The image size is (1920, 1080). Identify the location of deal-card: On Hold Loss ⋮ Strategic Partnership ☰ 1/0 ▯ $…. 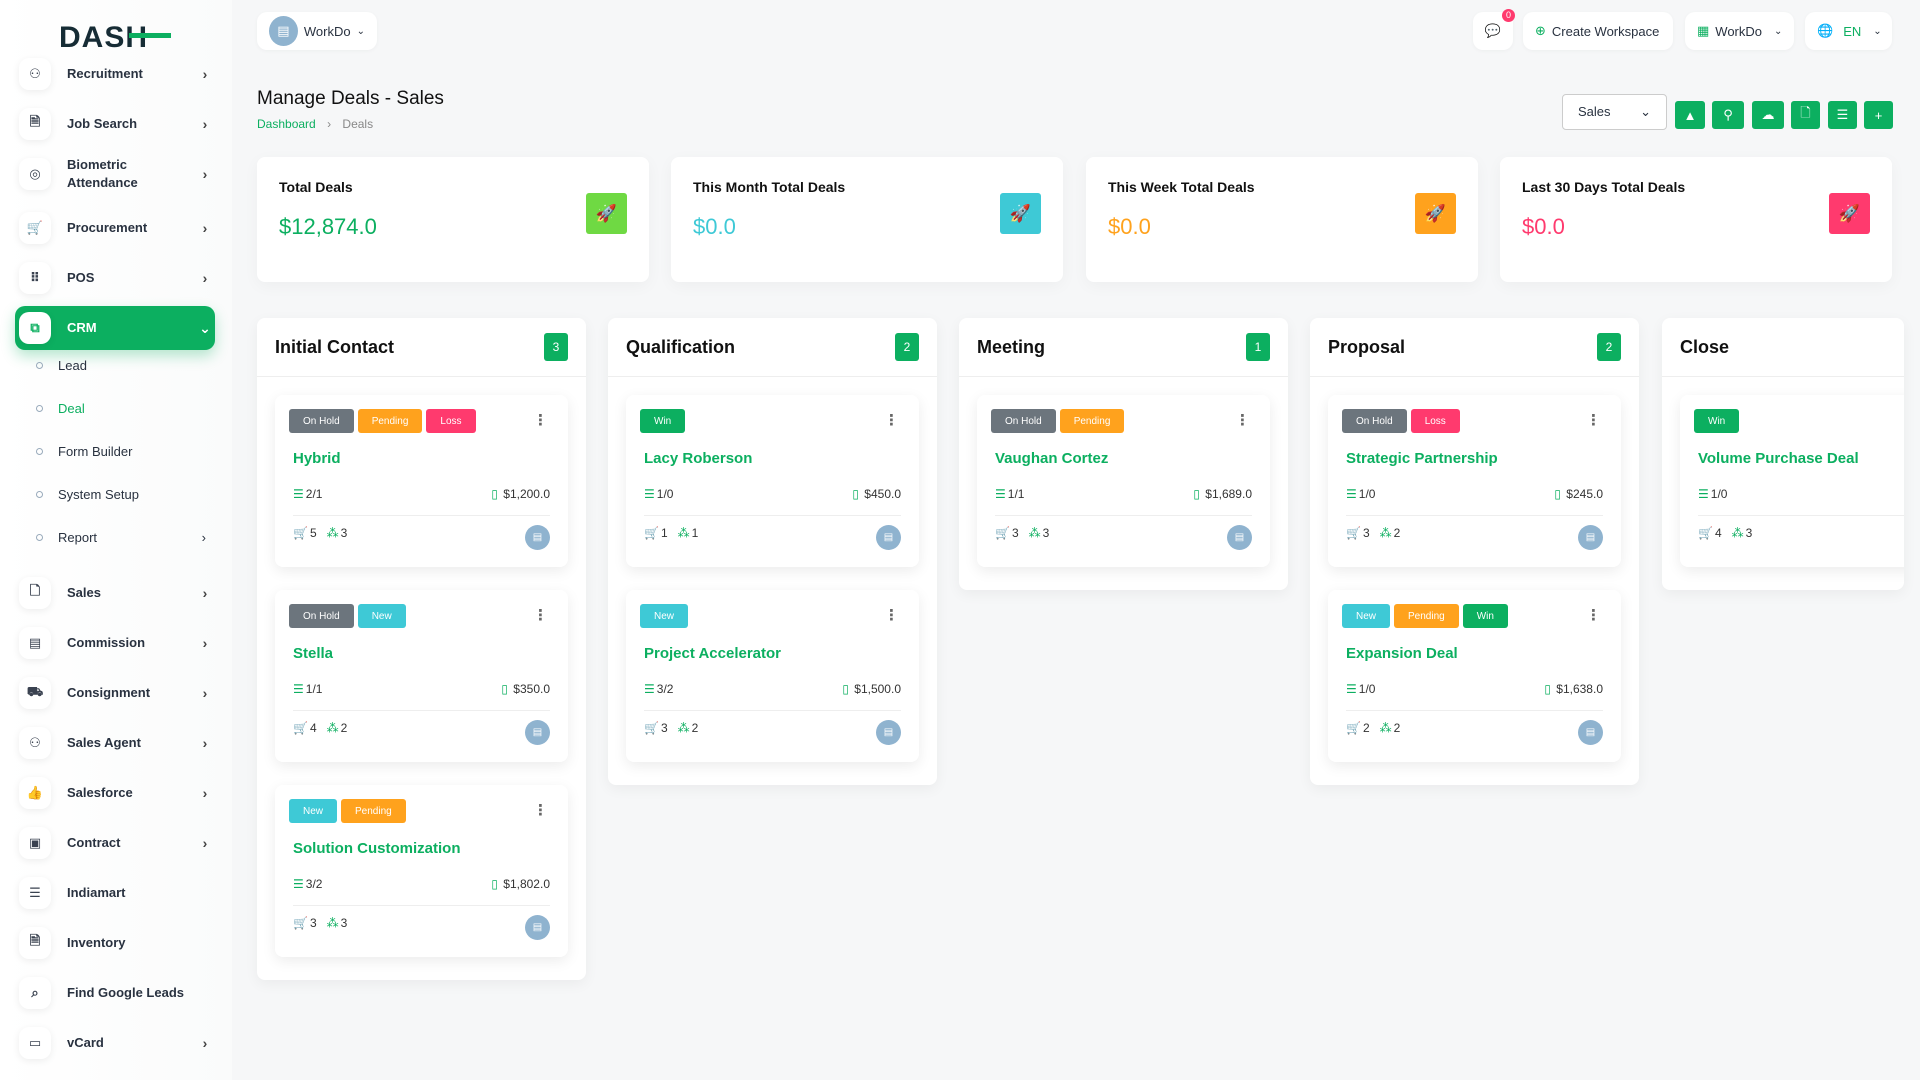
(1474, 481).